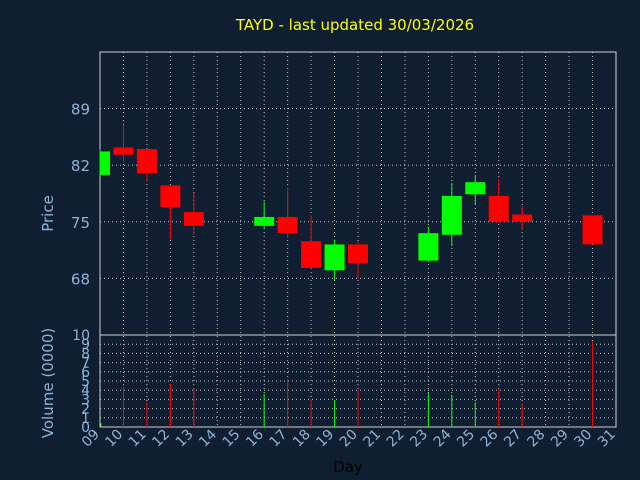  Describe the element at coordinates (85, 382) in the screenshot. I see `volume-tick-label: 5` at that location.